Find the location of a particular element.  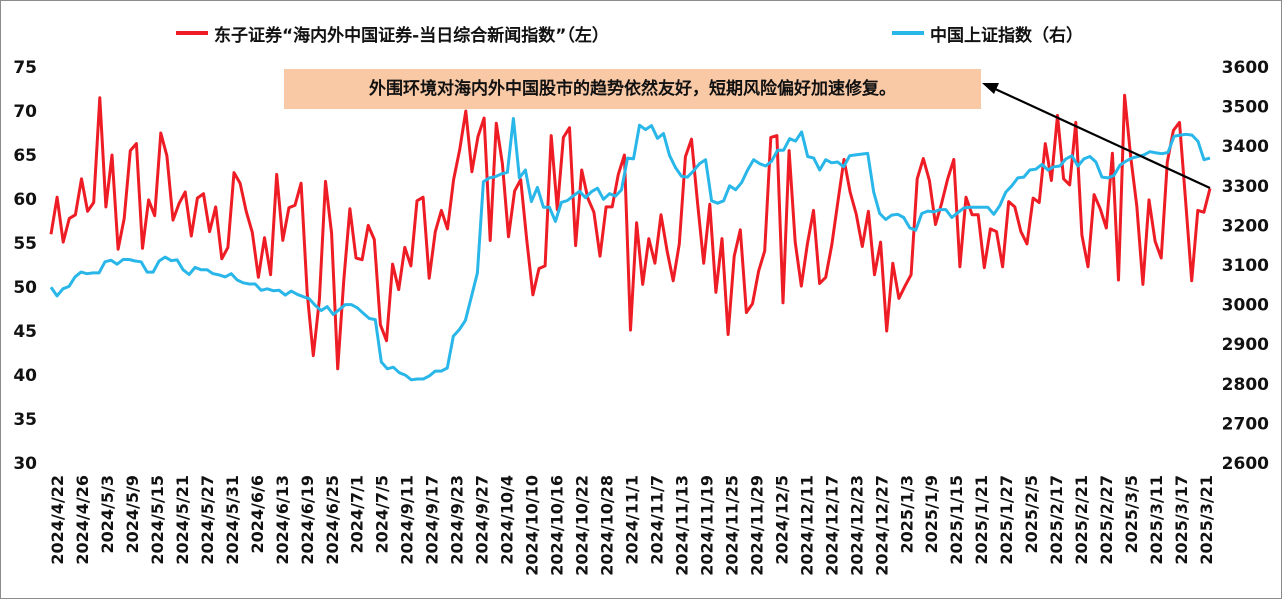

x-axis-tick-label: 2024/9/23 is located at coordinates (457, 520).